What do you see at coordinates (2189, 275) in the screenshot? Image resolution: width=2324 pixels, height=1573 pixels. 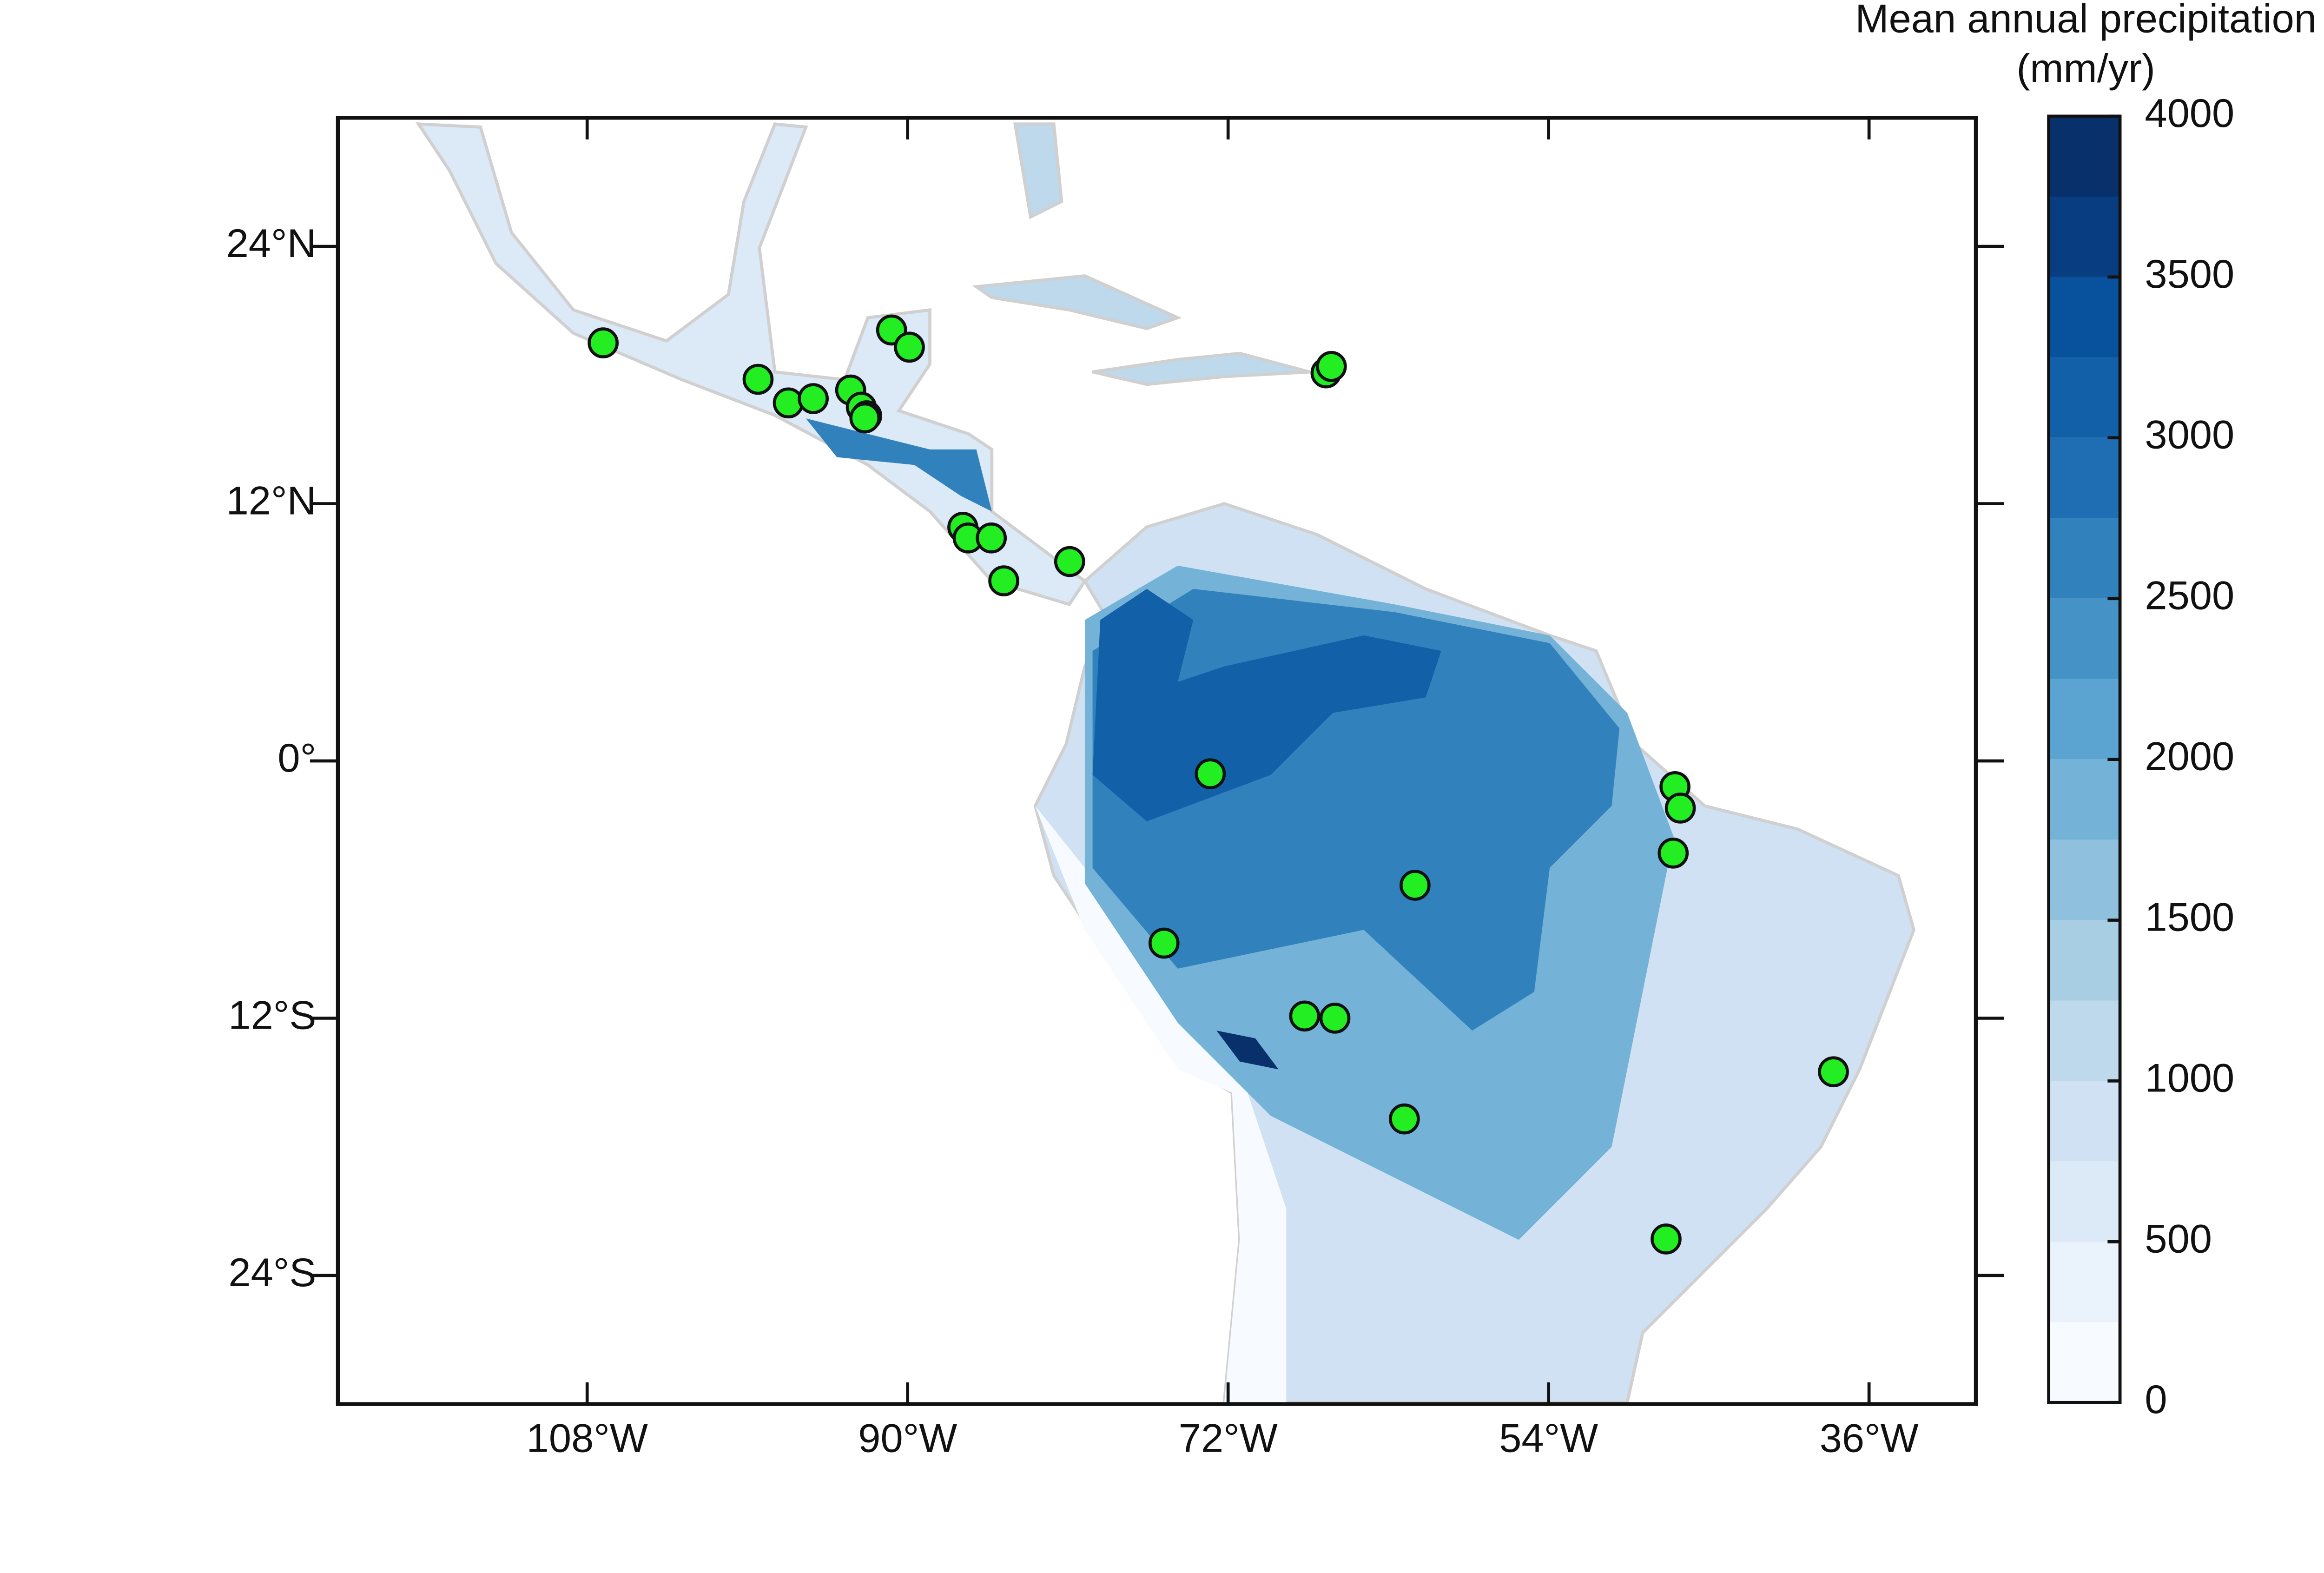 I see `colorbar-tick-label: 3500` at bounding box center [2189, 275].